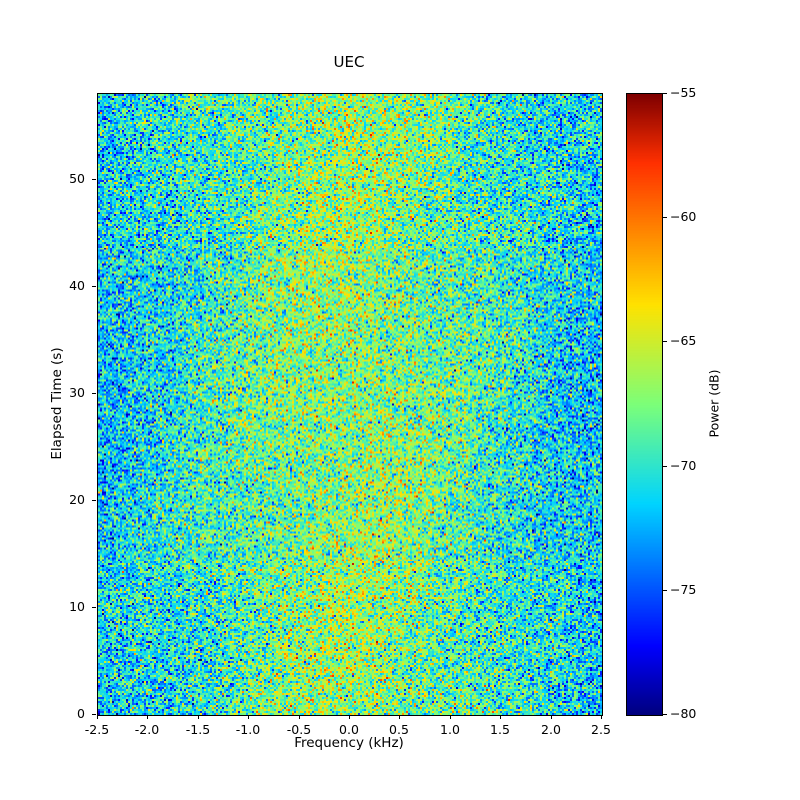  I want to click on y-tick-label: 0, so click(81, 713).